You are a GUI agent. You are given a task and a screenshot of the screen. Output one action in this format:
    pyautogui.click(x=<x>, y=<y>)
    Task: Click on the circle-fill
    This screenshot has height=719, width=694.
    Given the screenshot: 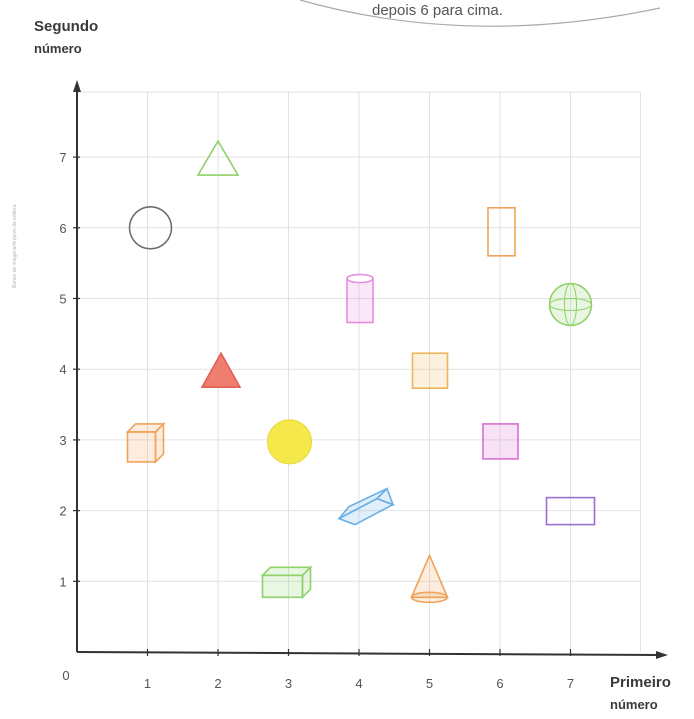 What is the action you would take?
    pyautogui.click(x=289, y=442)
    